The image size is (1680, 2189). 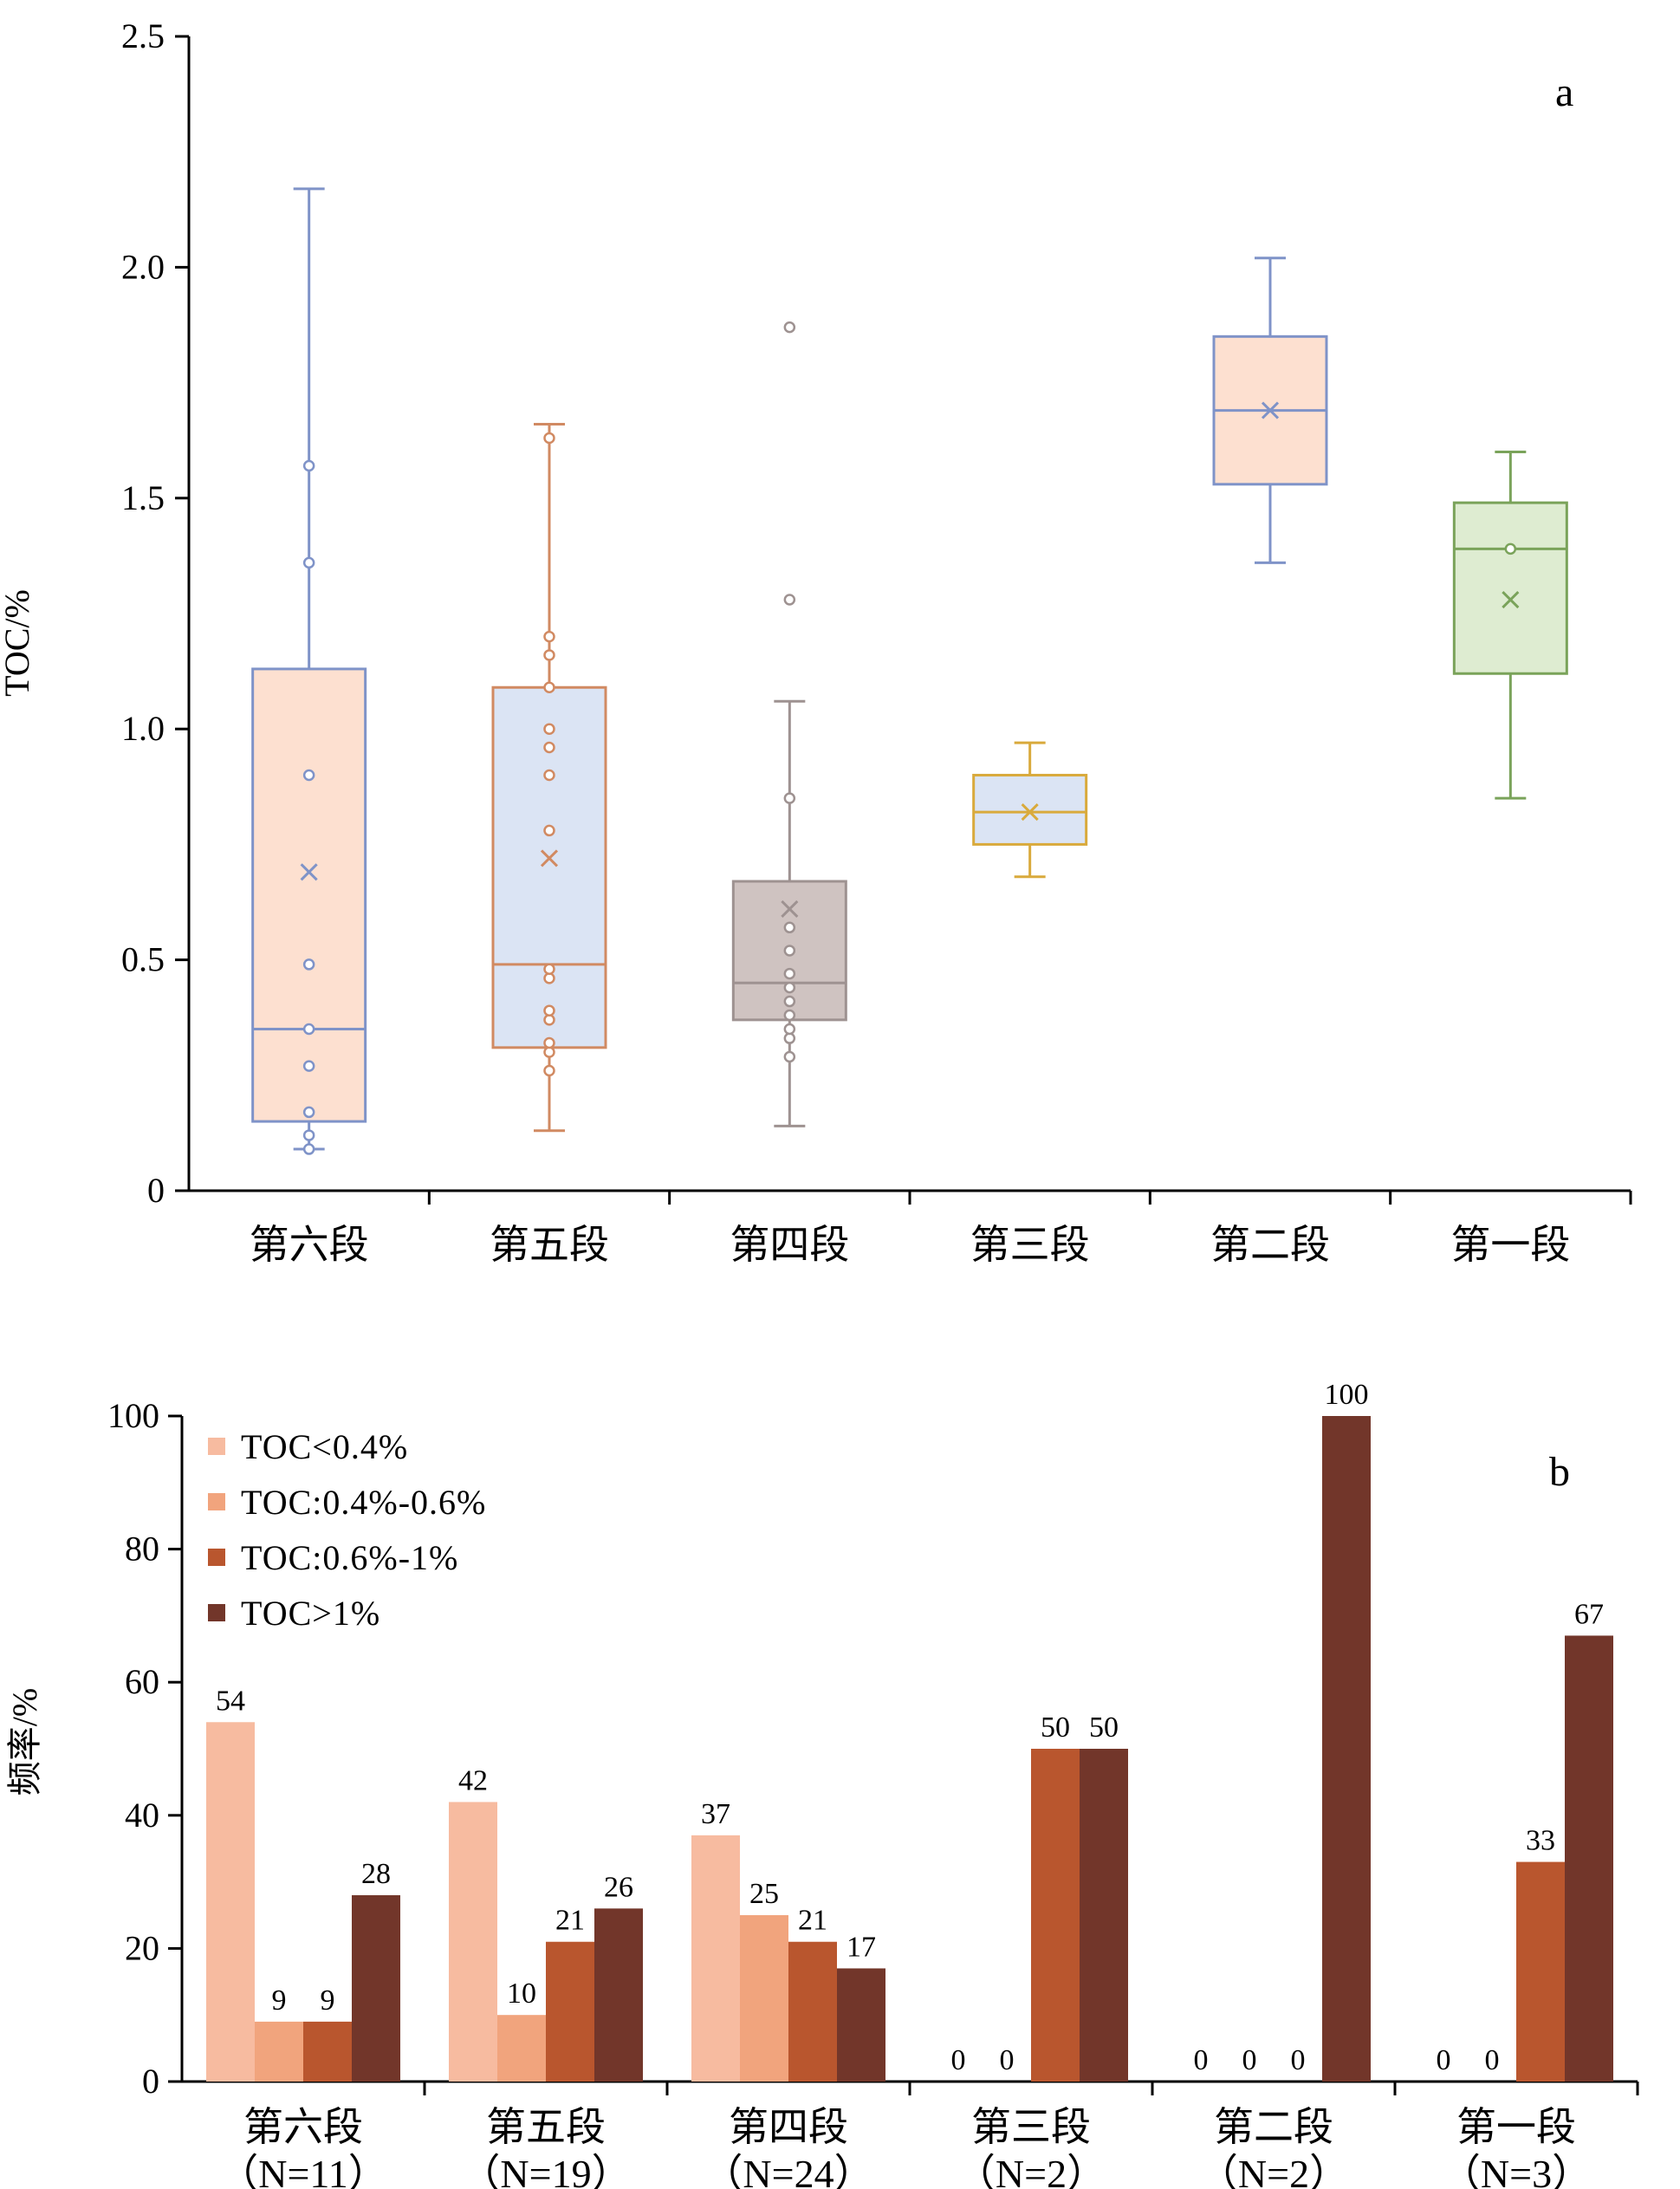 I want to click on panel-a-y-axis-title: TOC/%, so click(x=18, y=643).